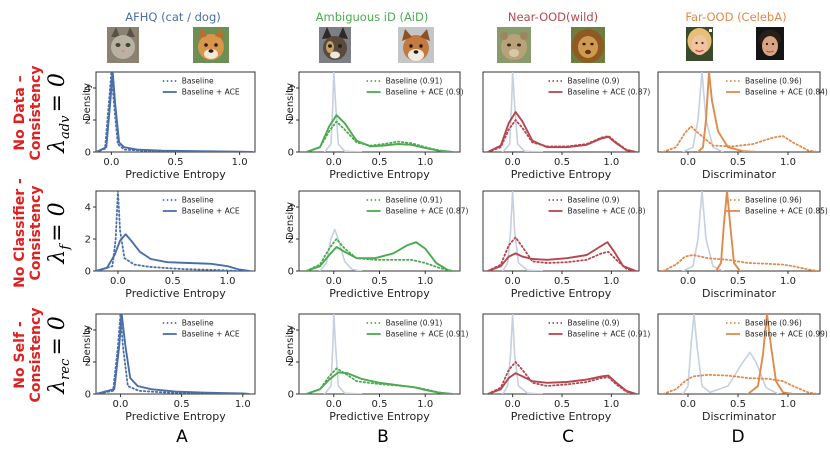 This screenshot has width=830, height=450. What do you see at coordinates (380, 404) in the screenshot?
I see `panel-B3-xtick-label-1: 0.5` at bounding box center [380, 404].